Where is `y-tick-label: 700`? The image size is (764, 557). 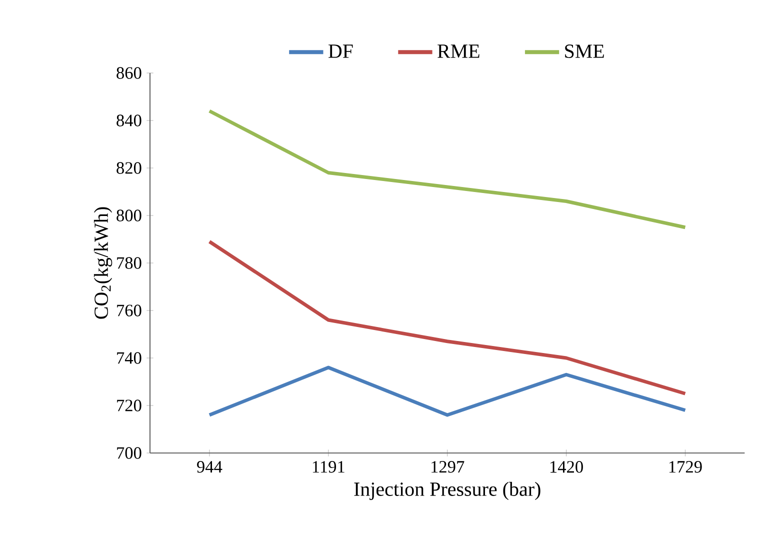 y-tick-label: 700 is located at coordinates (129, 453).